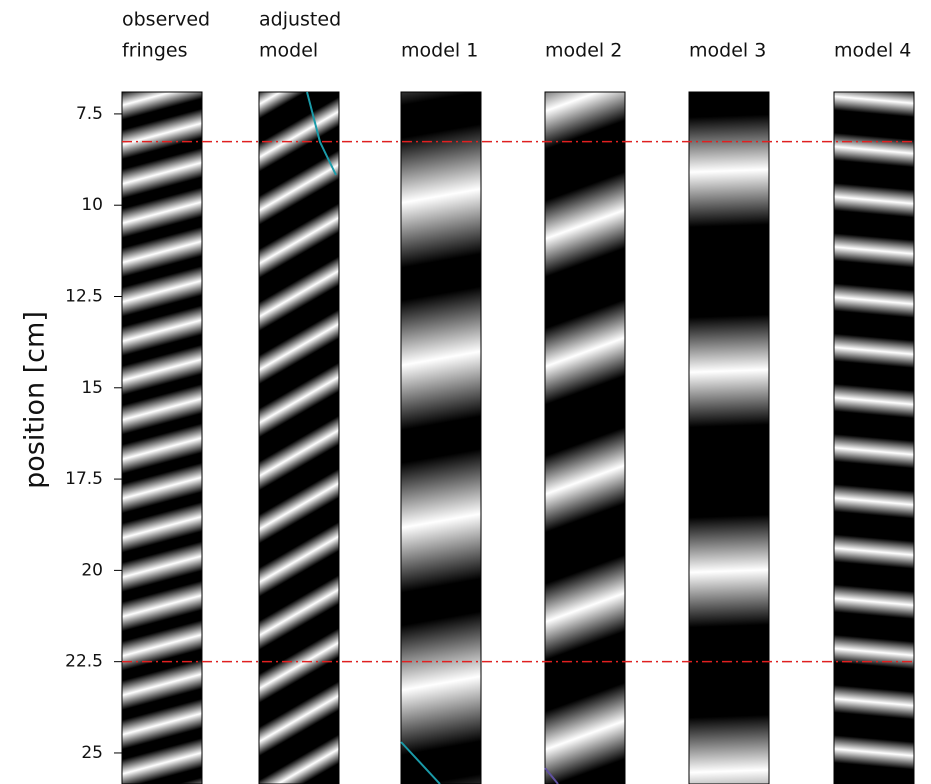 The height and width of the screenshot is (784, 931). What do you see at coordinates (89, 114) in the screenshot?
I see `y-tick-label: 7.5` at bounding box center [89, 114].